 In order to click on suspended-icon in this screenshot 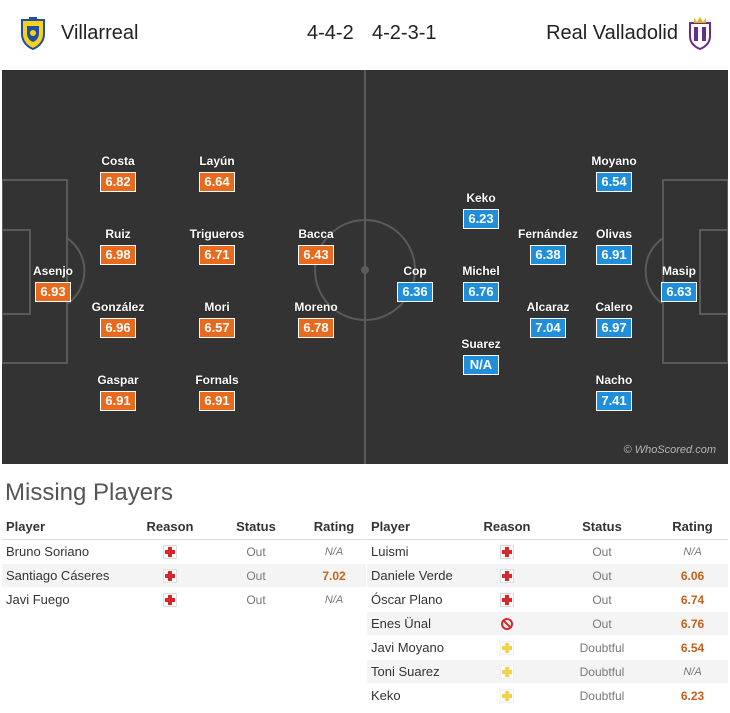, I will do `click(507, 623)`.